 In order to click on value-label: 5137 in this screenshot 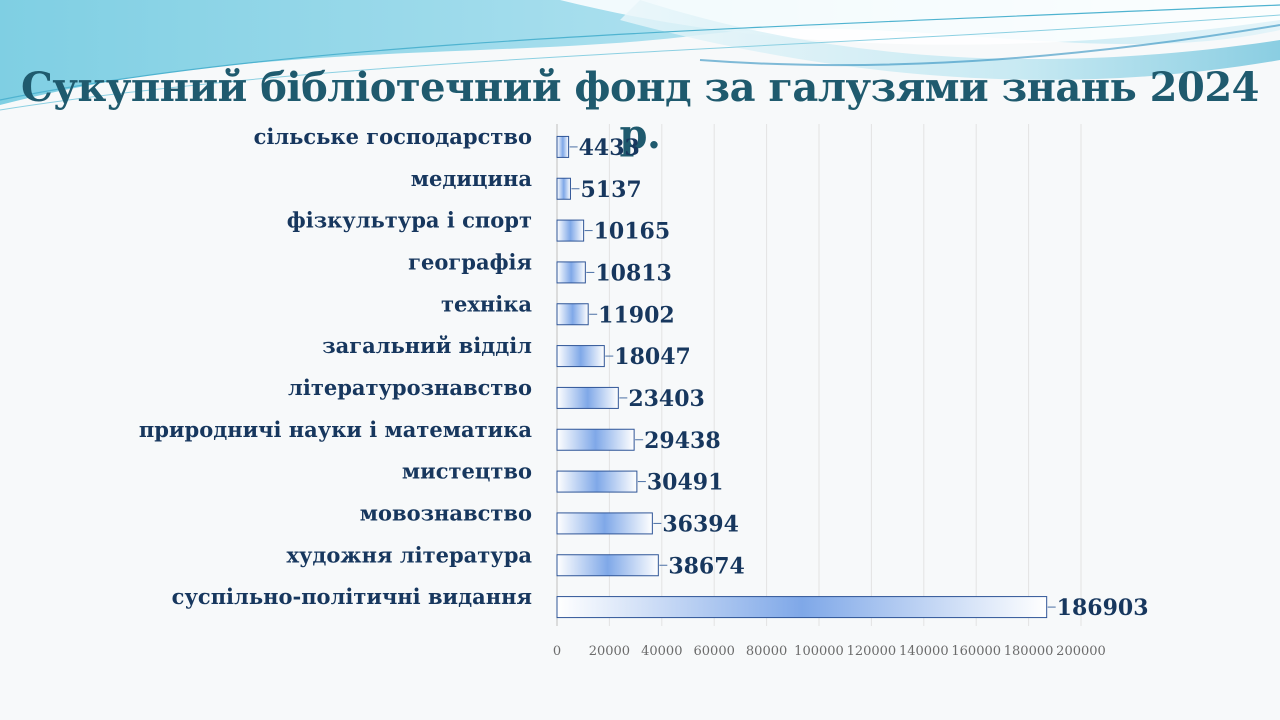, I will do `click(610, 190)`.